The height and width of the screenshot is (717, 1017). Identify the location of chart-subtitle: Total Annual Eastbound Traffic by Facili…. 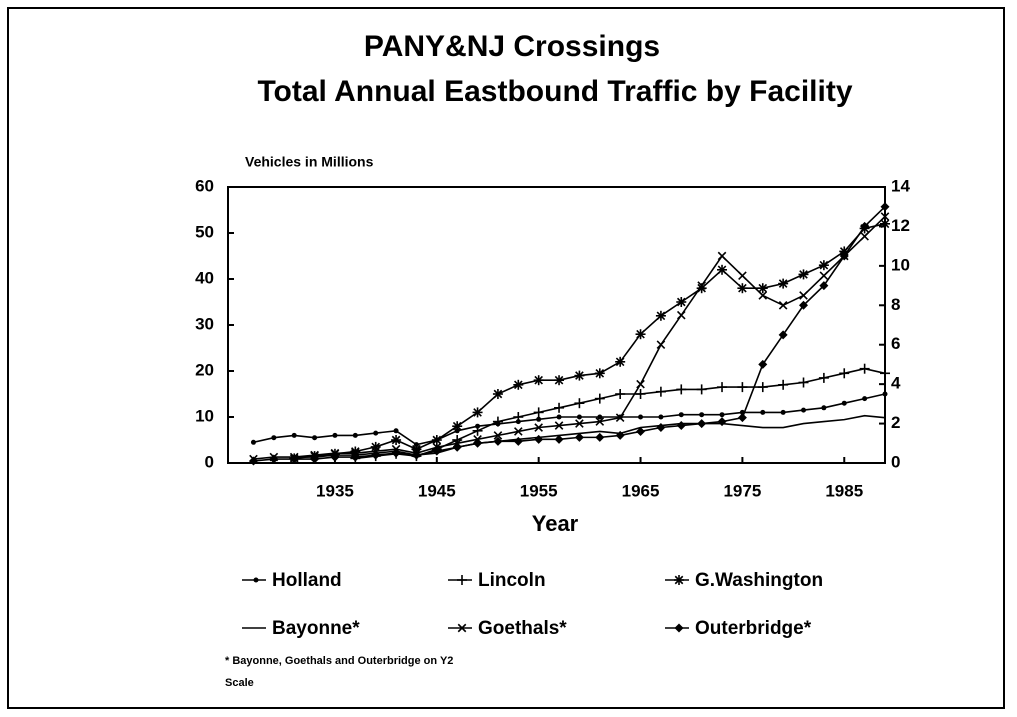
(554, 91).